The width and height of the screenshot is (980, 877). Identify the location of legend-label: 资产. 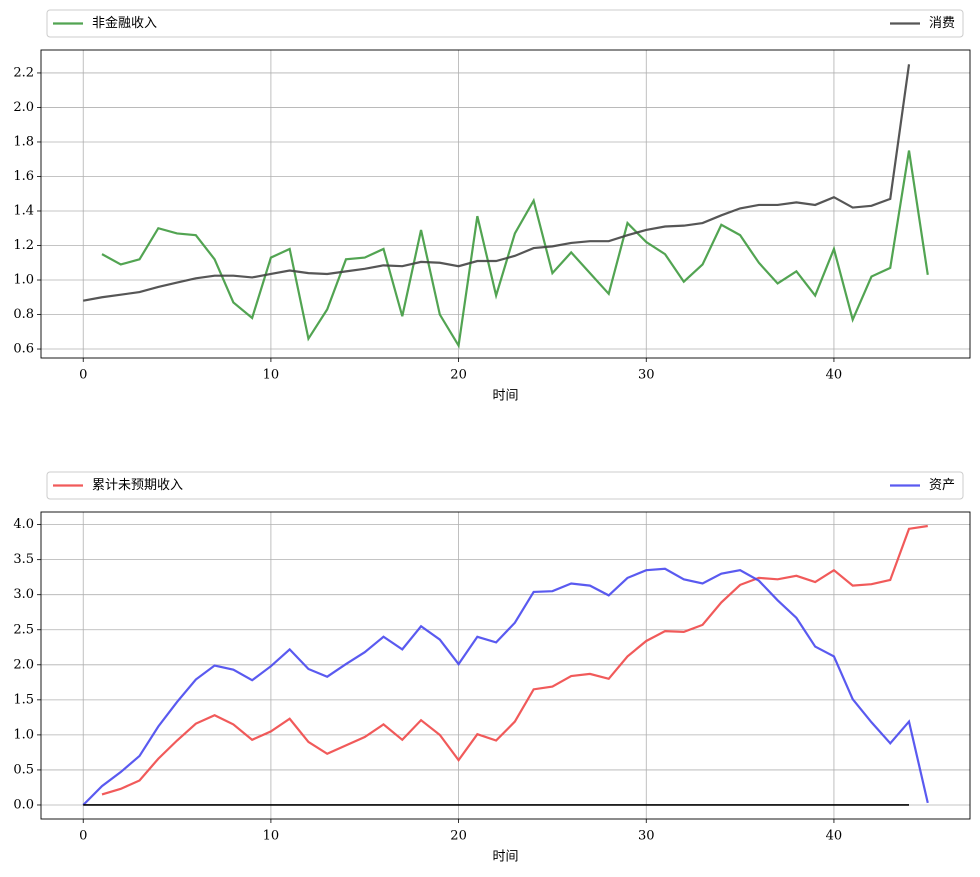
(942, 485).